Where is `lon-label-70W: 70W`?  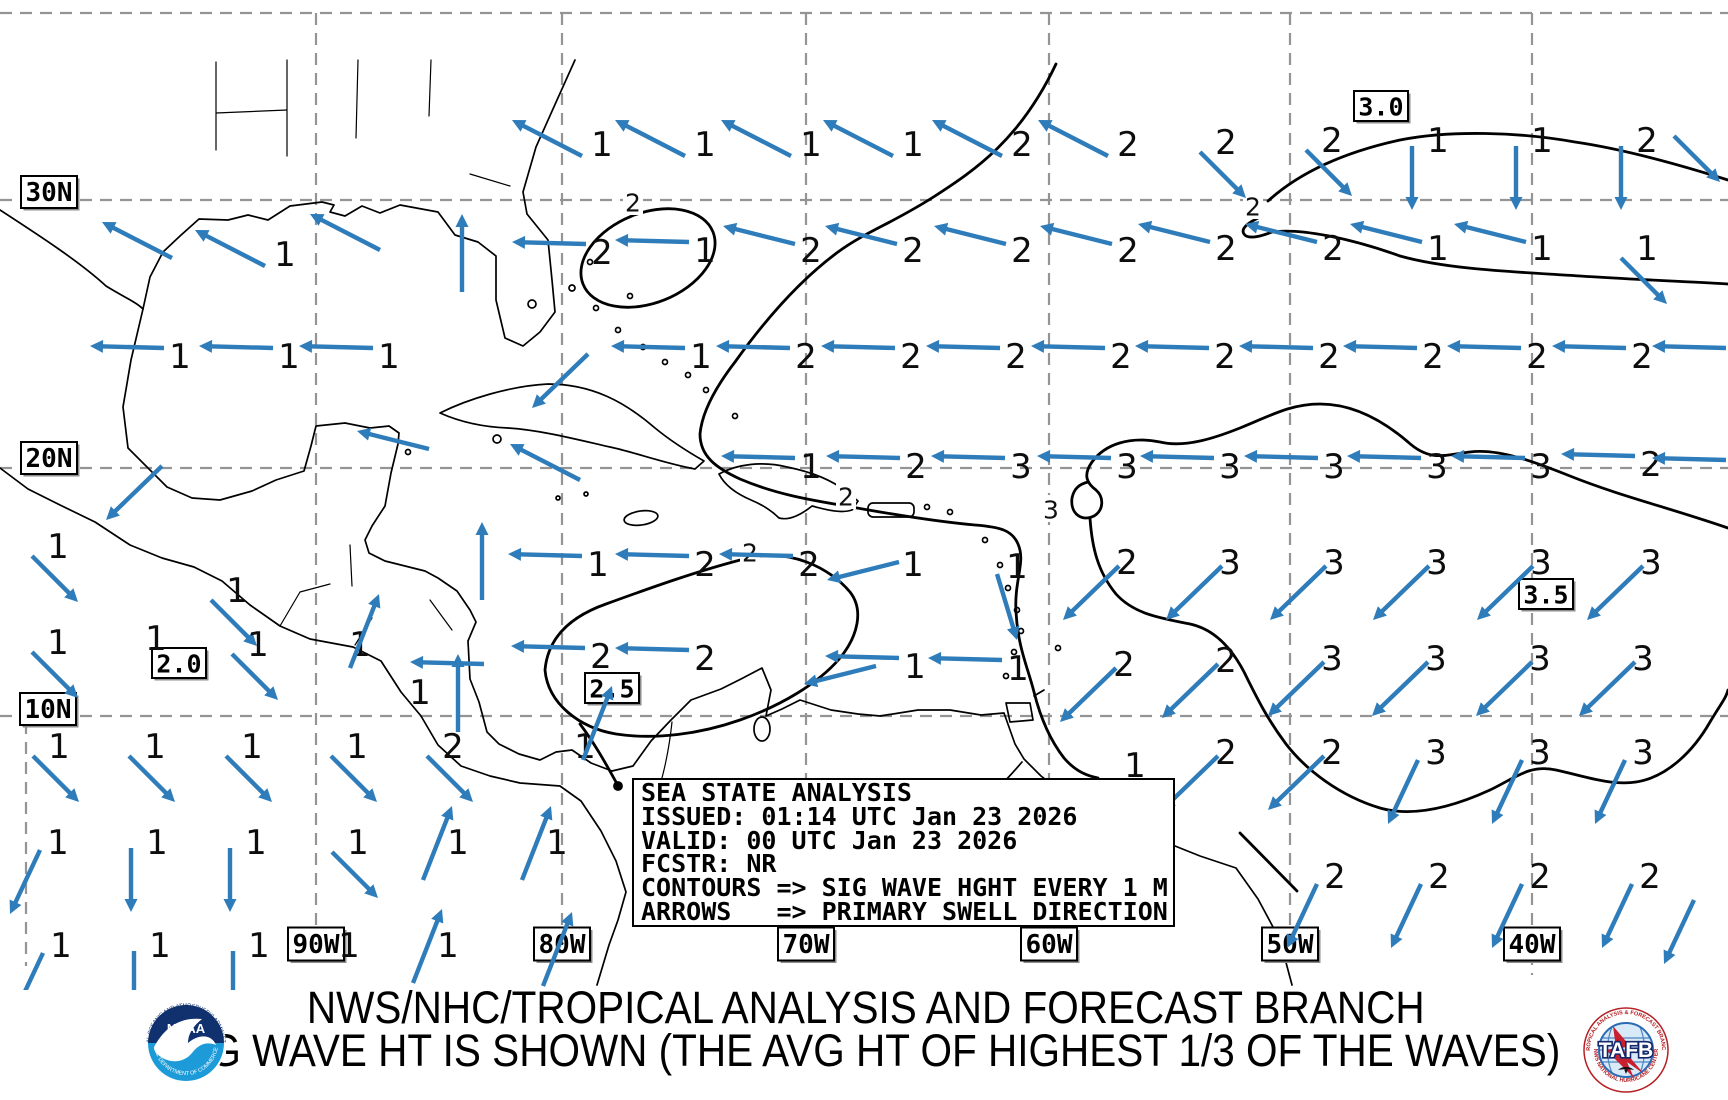 lon-label-70W: 70W is located at coordinates (806, 945).